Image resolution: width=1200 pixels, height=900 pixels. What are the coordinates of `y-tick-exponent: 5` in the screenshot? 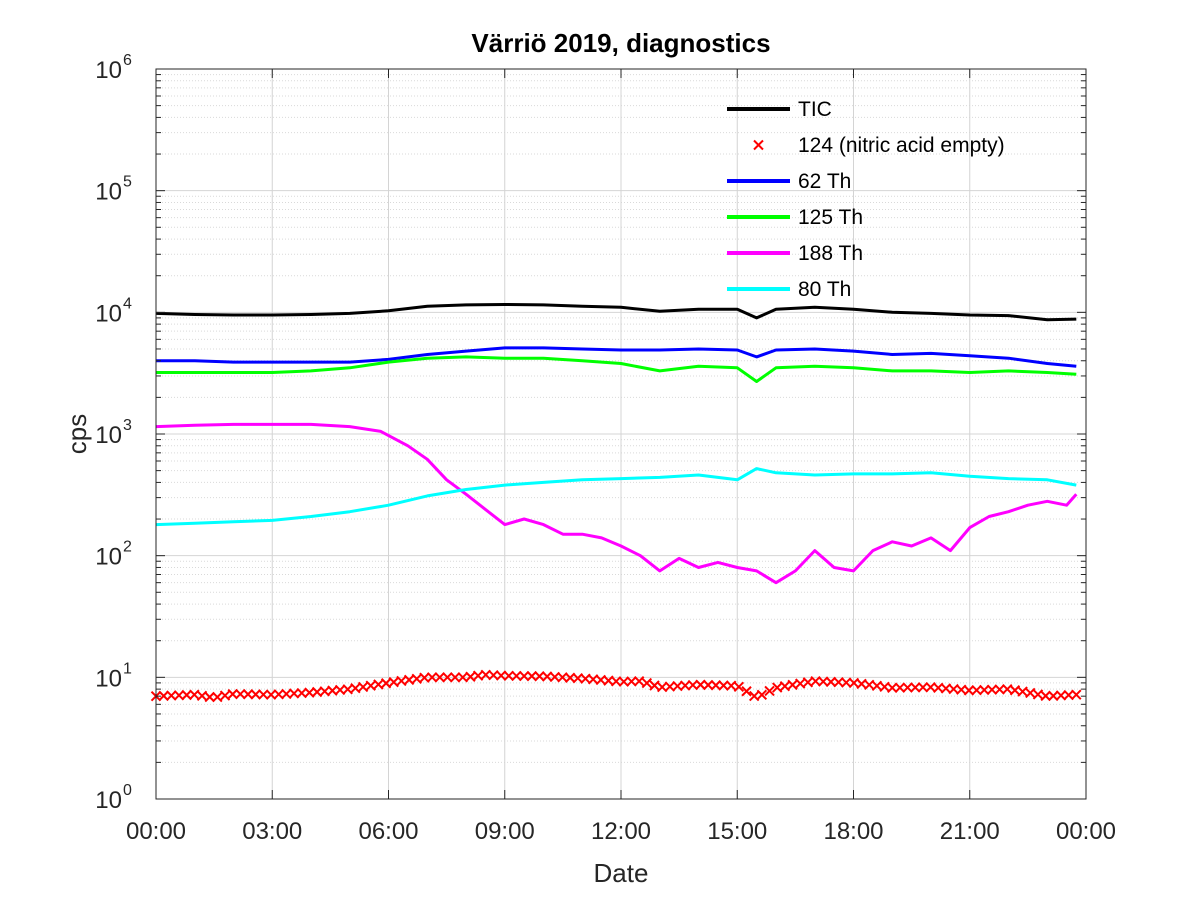 It's located at (127, 182).